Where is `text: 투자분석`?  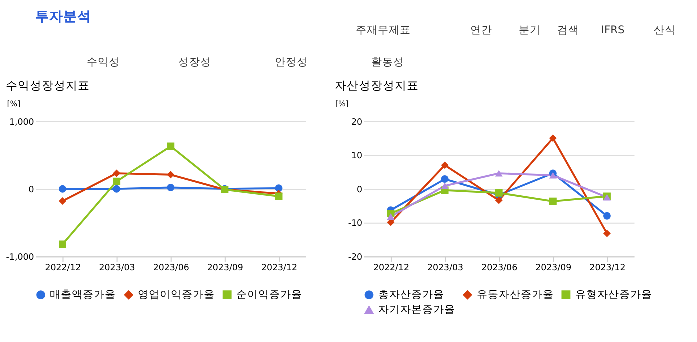 text: 투자분석 is located at coordinates (64, 17).